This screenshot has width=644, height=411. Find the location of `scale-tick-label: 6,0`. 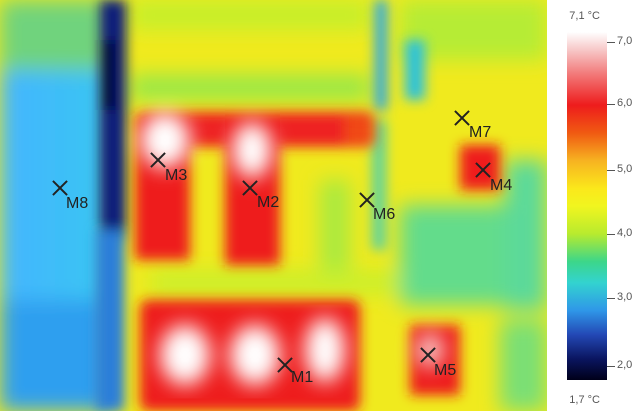

scale-tick-label: 6,0 is located at coordinates (625, 103).